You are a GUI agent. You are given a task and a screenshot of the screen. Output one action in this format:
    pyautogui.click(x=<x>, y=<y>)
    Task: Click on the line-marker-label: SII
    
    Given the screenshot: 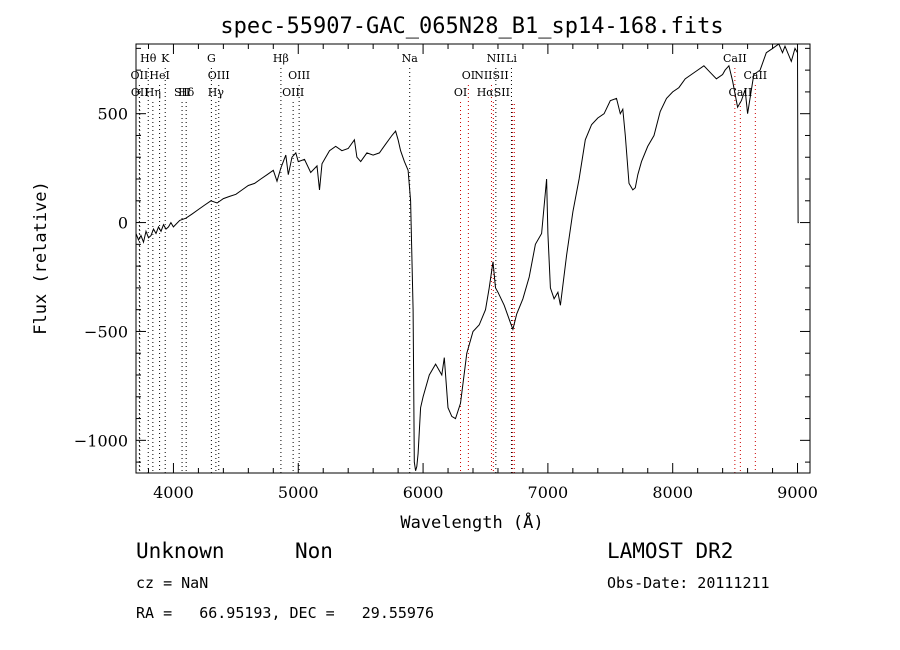 What is the action you would take?
    pyautogui.click(x=182, y=92)
    